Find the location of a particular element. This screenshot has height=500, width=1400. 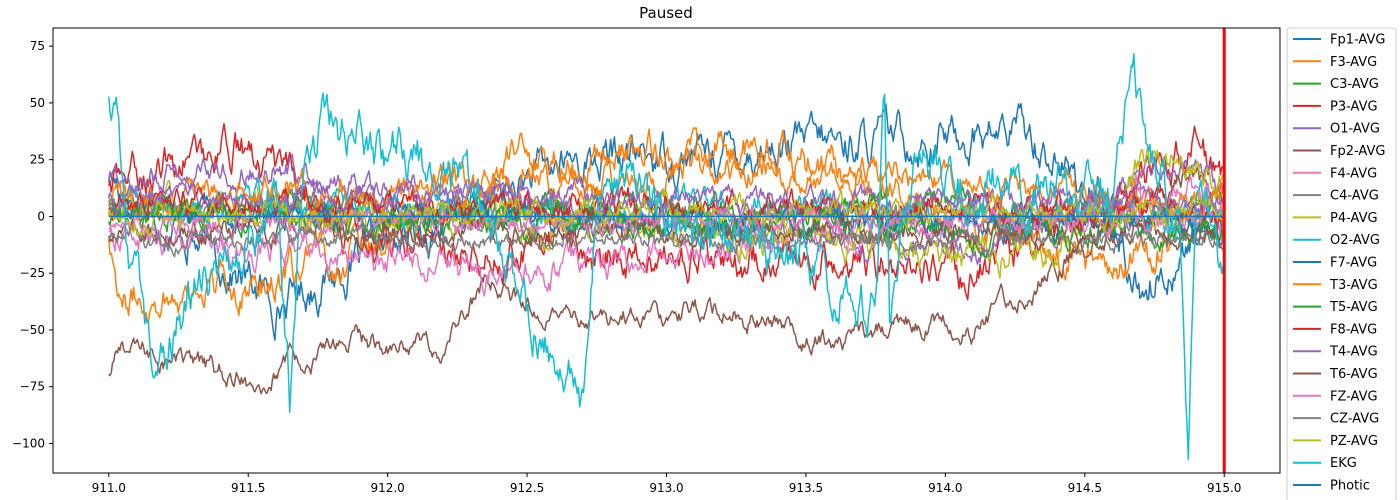

y-tick-label: −50 is located at coordinates (32, 330).